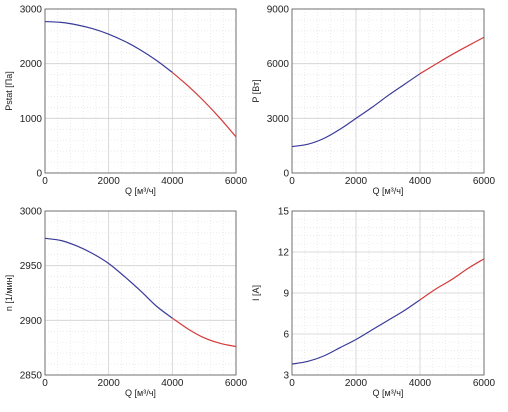 The width and height of the screenshot is (508, 412). I want to click on y-tick-label: 6000, so click(278, 64).